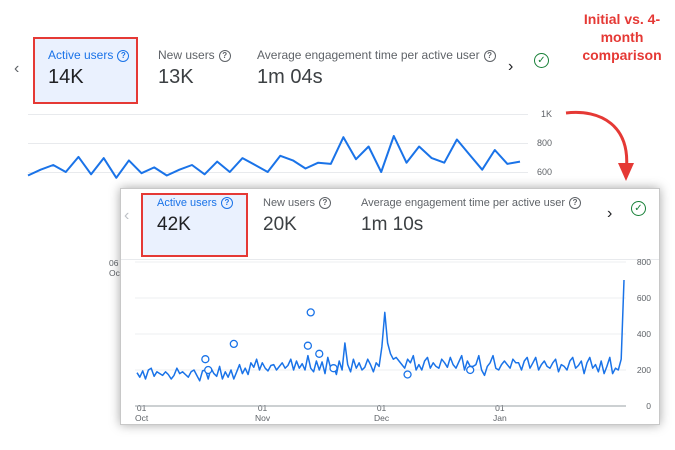  I want to click on comparison-tab-new-users: New users? 20K, so click(297, 216).